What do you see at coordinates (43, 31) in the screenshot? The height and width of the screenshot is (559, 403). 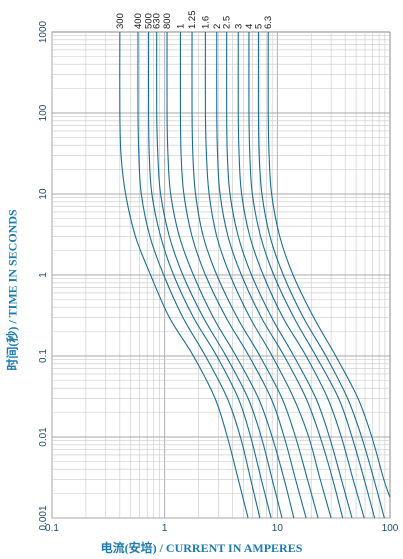 I see `y-tick-label: 1000` at bounding box center [43, 31].